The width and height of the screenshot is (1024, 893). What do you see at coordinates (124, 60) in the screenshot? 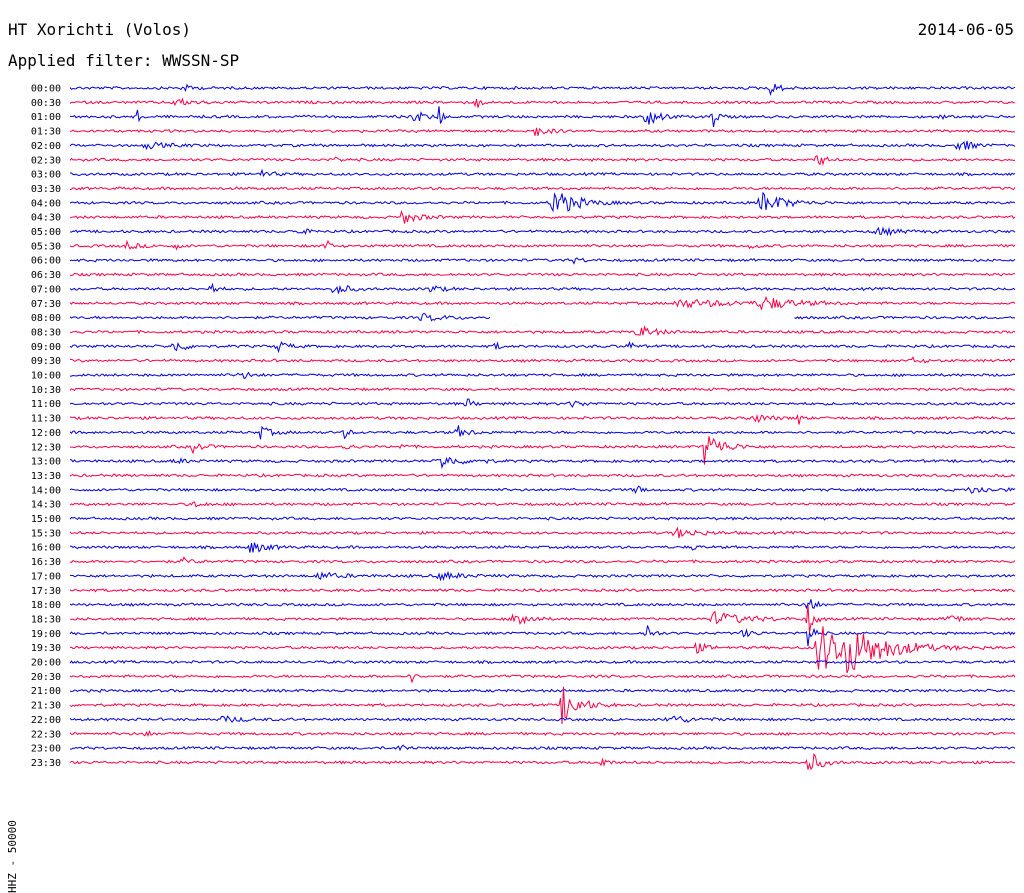
I see `filter-label: Applied filter: WWSSN-SP` at bounding box center [124, 60].